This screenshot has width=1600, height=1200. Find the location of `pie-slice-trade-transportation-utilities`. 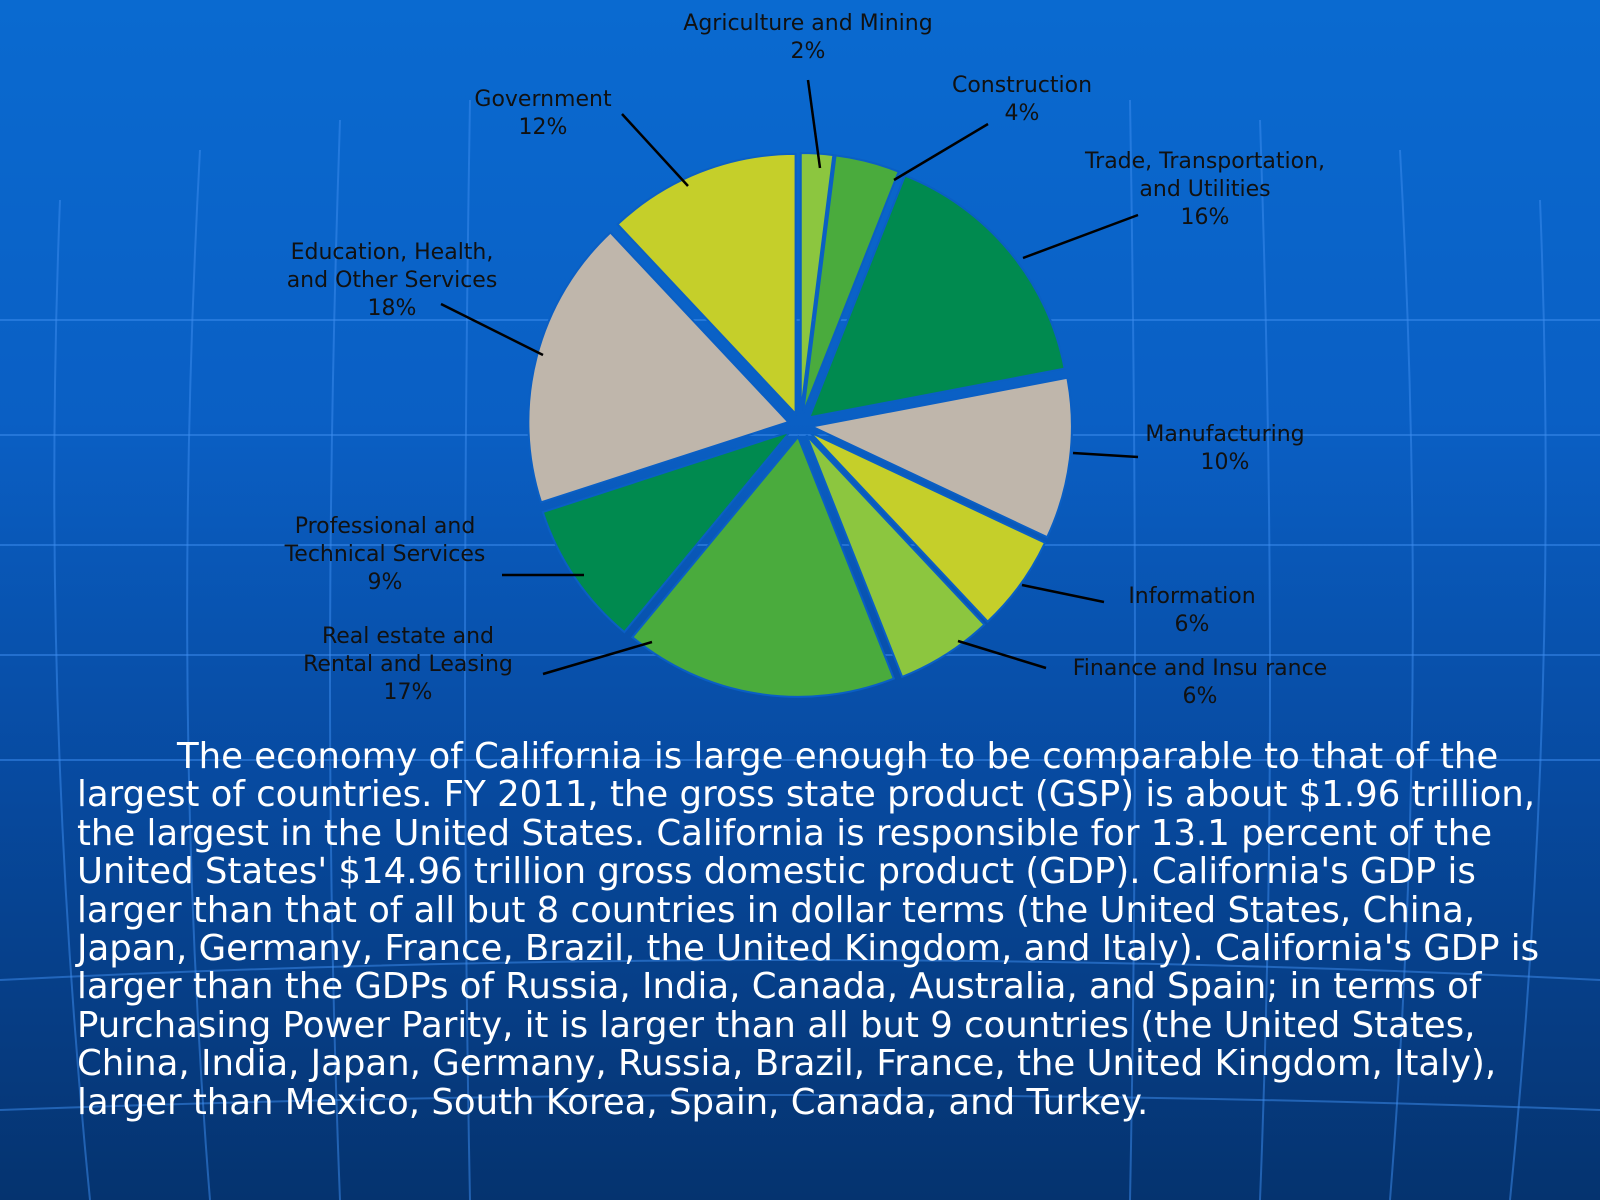

pie-slice-trade-transportation-utilities is located at coordinates (936, 296).